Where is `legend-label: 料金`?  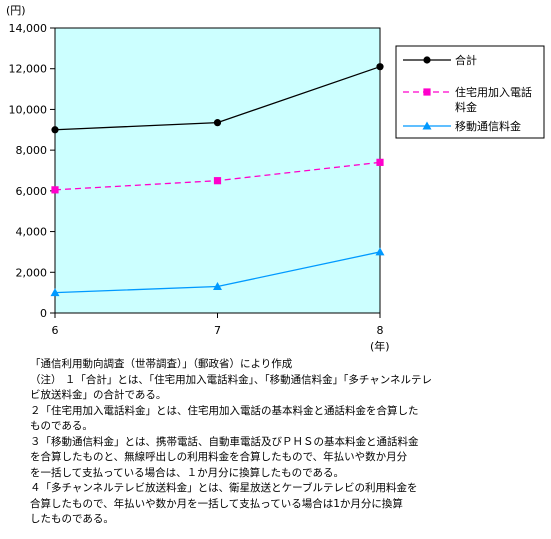
legend-label: 料金 is located at coordinates (466, 107).